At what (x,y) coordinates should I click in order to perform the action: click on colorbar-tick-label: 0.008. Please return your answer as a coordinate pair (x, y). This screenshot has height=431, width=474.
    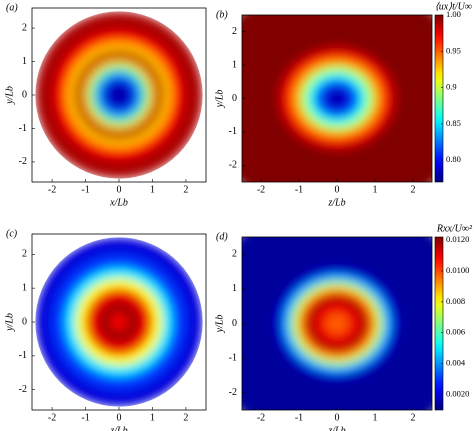
    Looking at the image, I should click on (455, 301).